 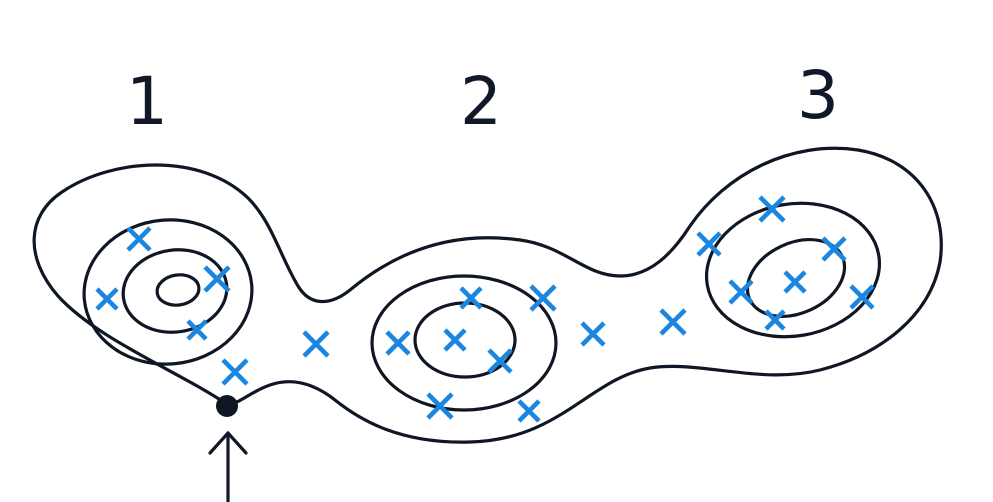 What do you see at coordinates (178, 290) in the screenshot?
I see `mode1-contour-inner` at bounding box center [178, 290].